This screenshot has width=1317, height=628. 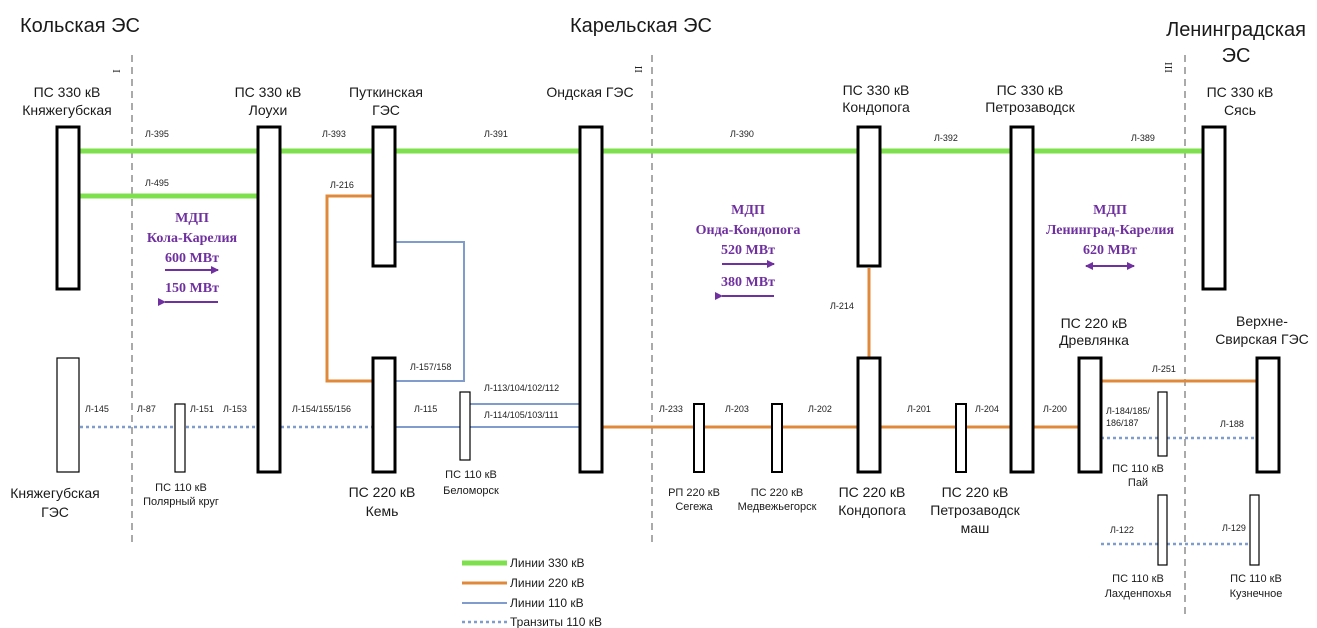 What do you see at coordinates (1262, 321) in the screenshot?
I see `label-verkhne-svirskaya-1: Верхне-` at bounding box center [1262, 321].